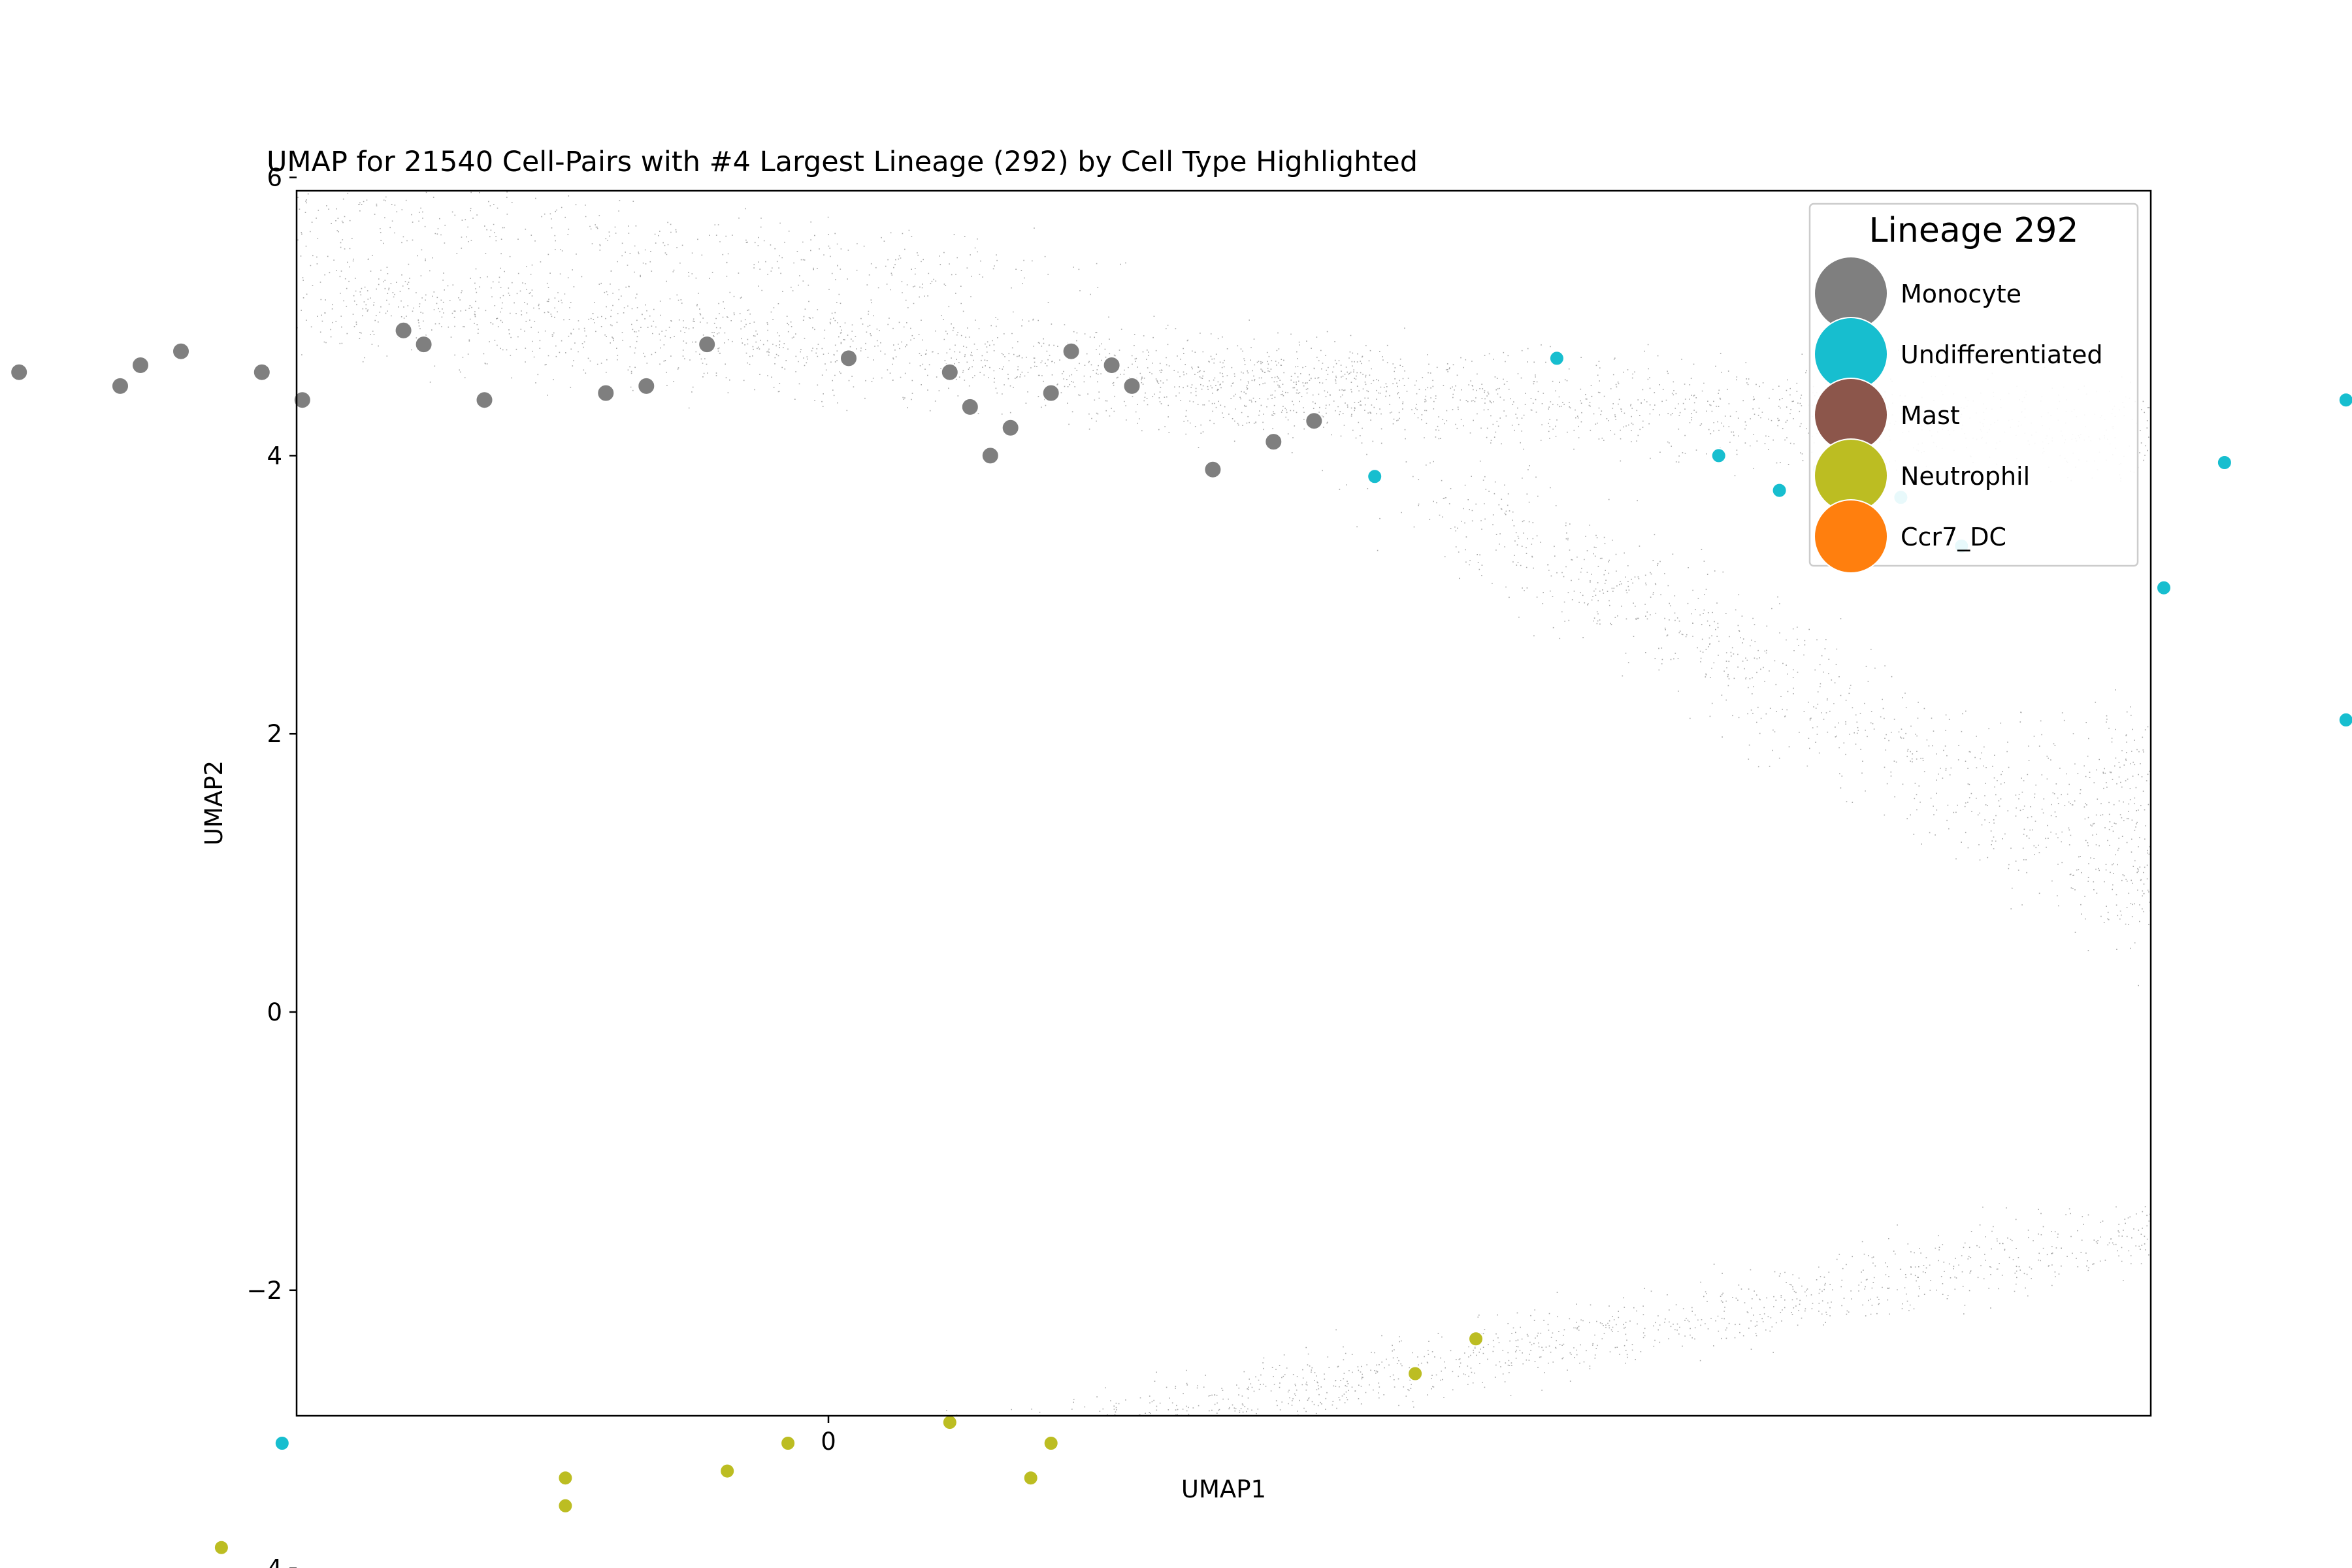 The height and width of the screenshot is (1568, 2352). I want to click on legend-label: Ccr7_DC, so click(1953, 537).